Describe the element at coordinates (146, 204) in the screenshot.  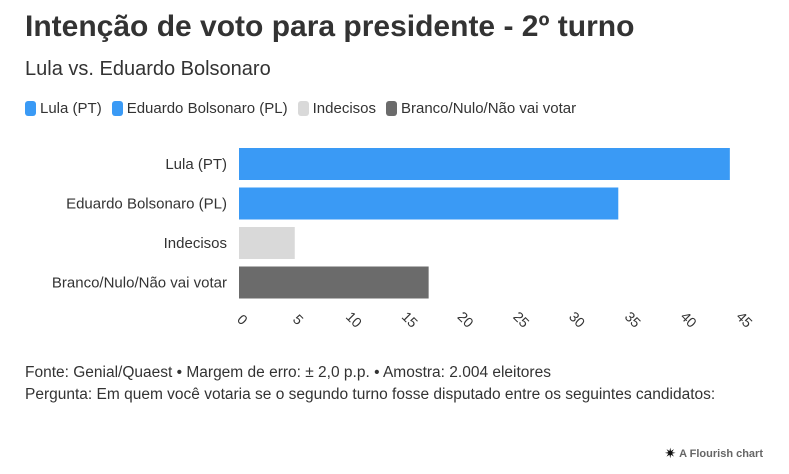
I see `category-label: Eduardo Bolsonaro (PL)` at that location.